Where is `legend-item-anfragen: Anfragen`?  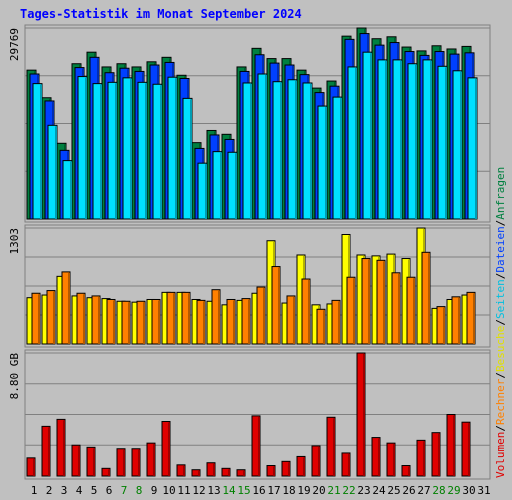
legend-item-anfragen: Anfragen is located at coordinates (500, 193).